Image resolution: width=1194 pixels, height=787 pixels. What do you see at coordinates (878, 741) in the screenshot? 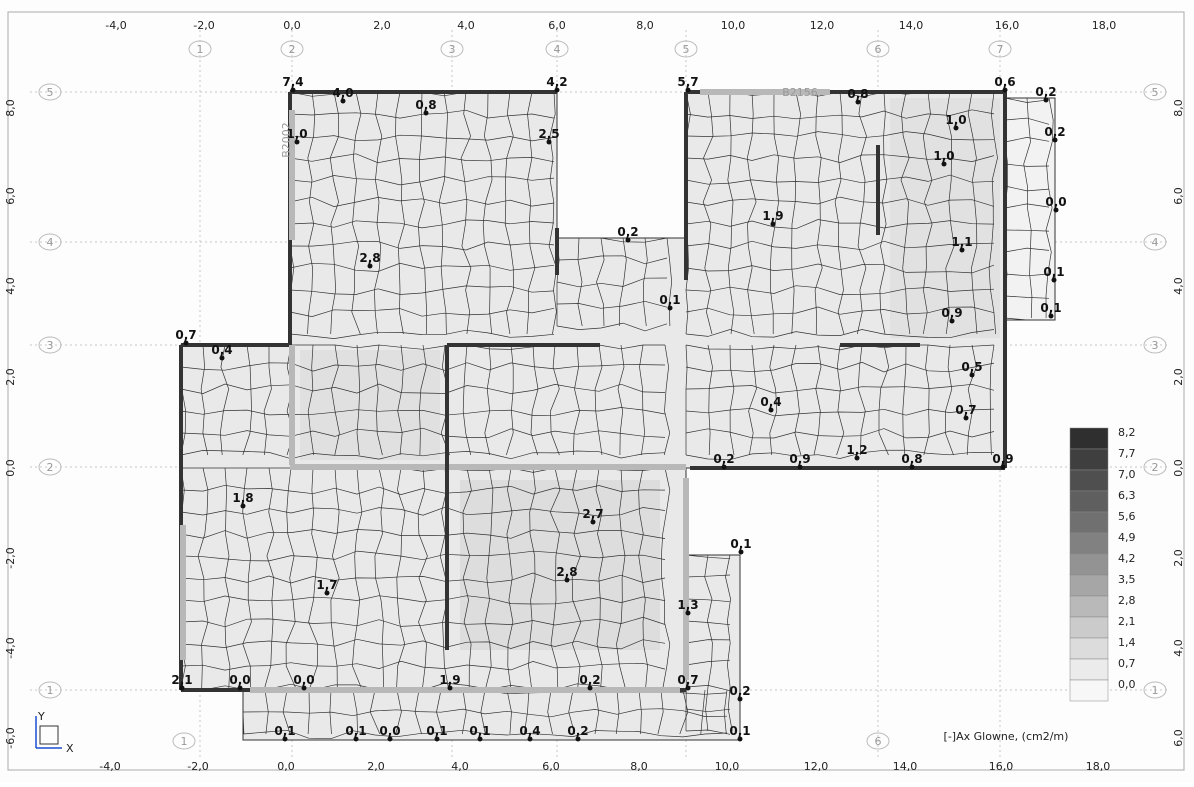
I see `grid-label-bottom: 6` at bounding box center [878, 741].